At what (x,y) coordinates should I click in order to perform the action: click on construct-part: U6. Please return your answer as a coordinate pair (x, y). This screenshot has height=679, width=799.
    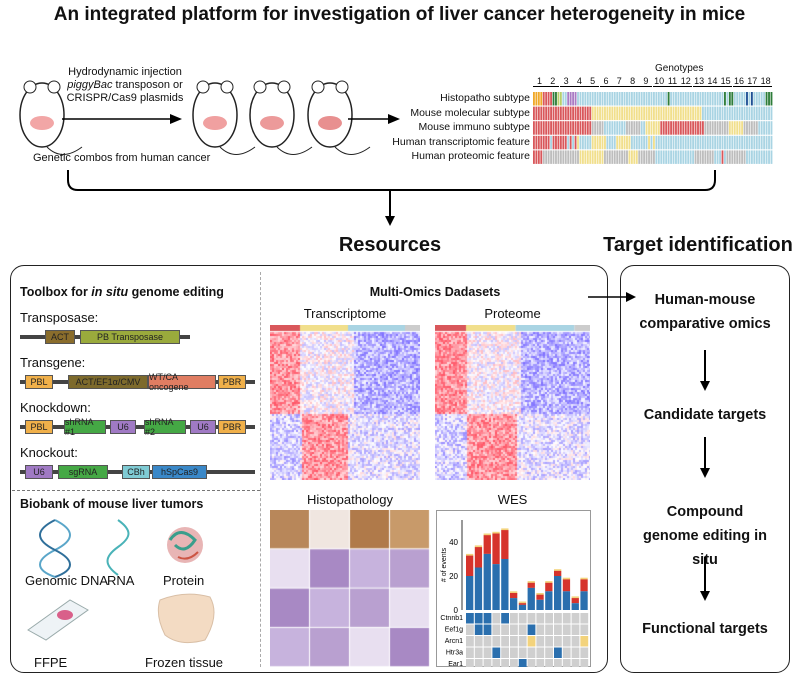
    Looking at the image, I should click on (203, 427).